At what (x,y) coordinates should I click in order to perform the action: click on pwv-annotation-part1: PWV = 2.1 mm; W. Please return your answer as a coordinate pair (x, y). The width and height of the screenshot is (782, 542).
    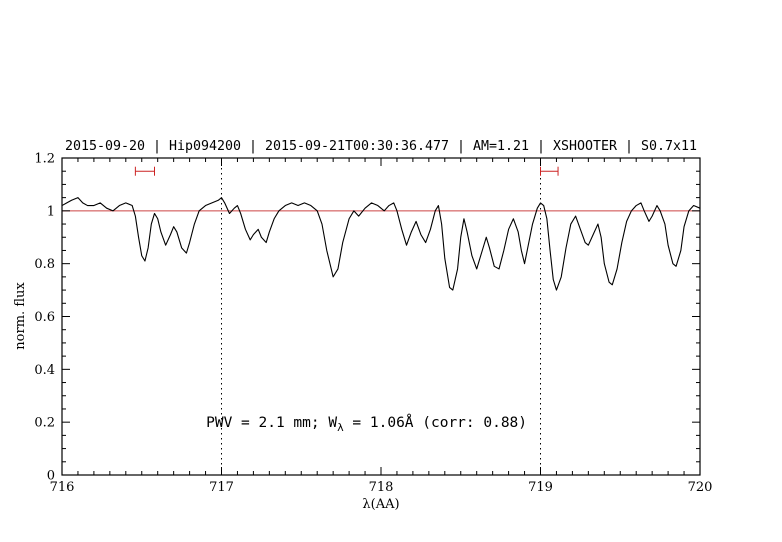
    Looking at the image, I should click on (271, 423).